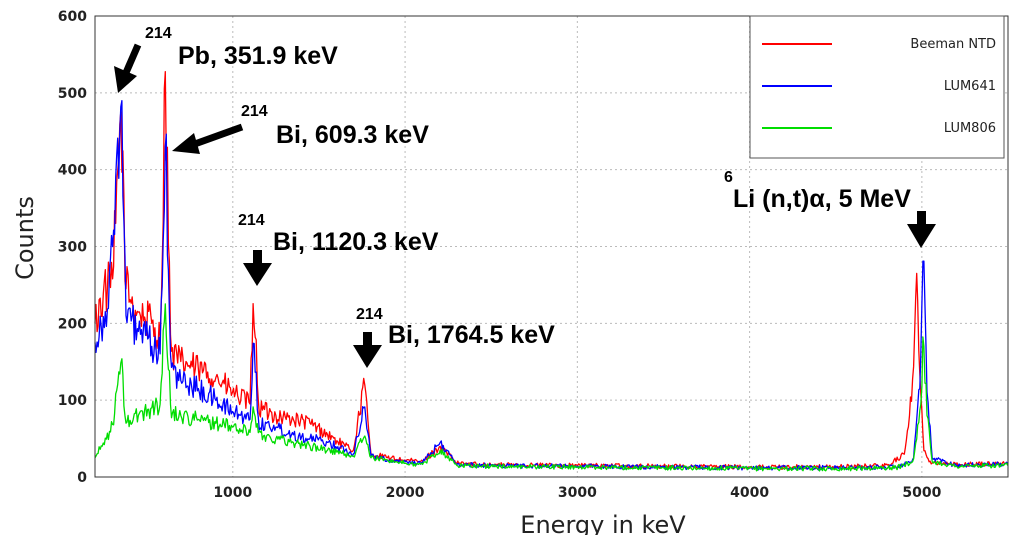  What do you see at coordinates (603, 523) in the screenshot?
I see `x-axis-title: Energy in keV` at bounding box center [603, 523].